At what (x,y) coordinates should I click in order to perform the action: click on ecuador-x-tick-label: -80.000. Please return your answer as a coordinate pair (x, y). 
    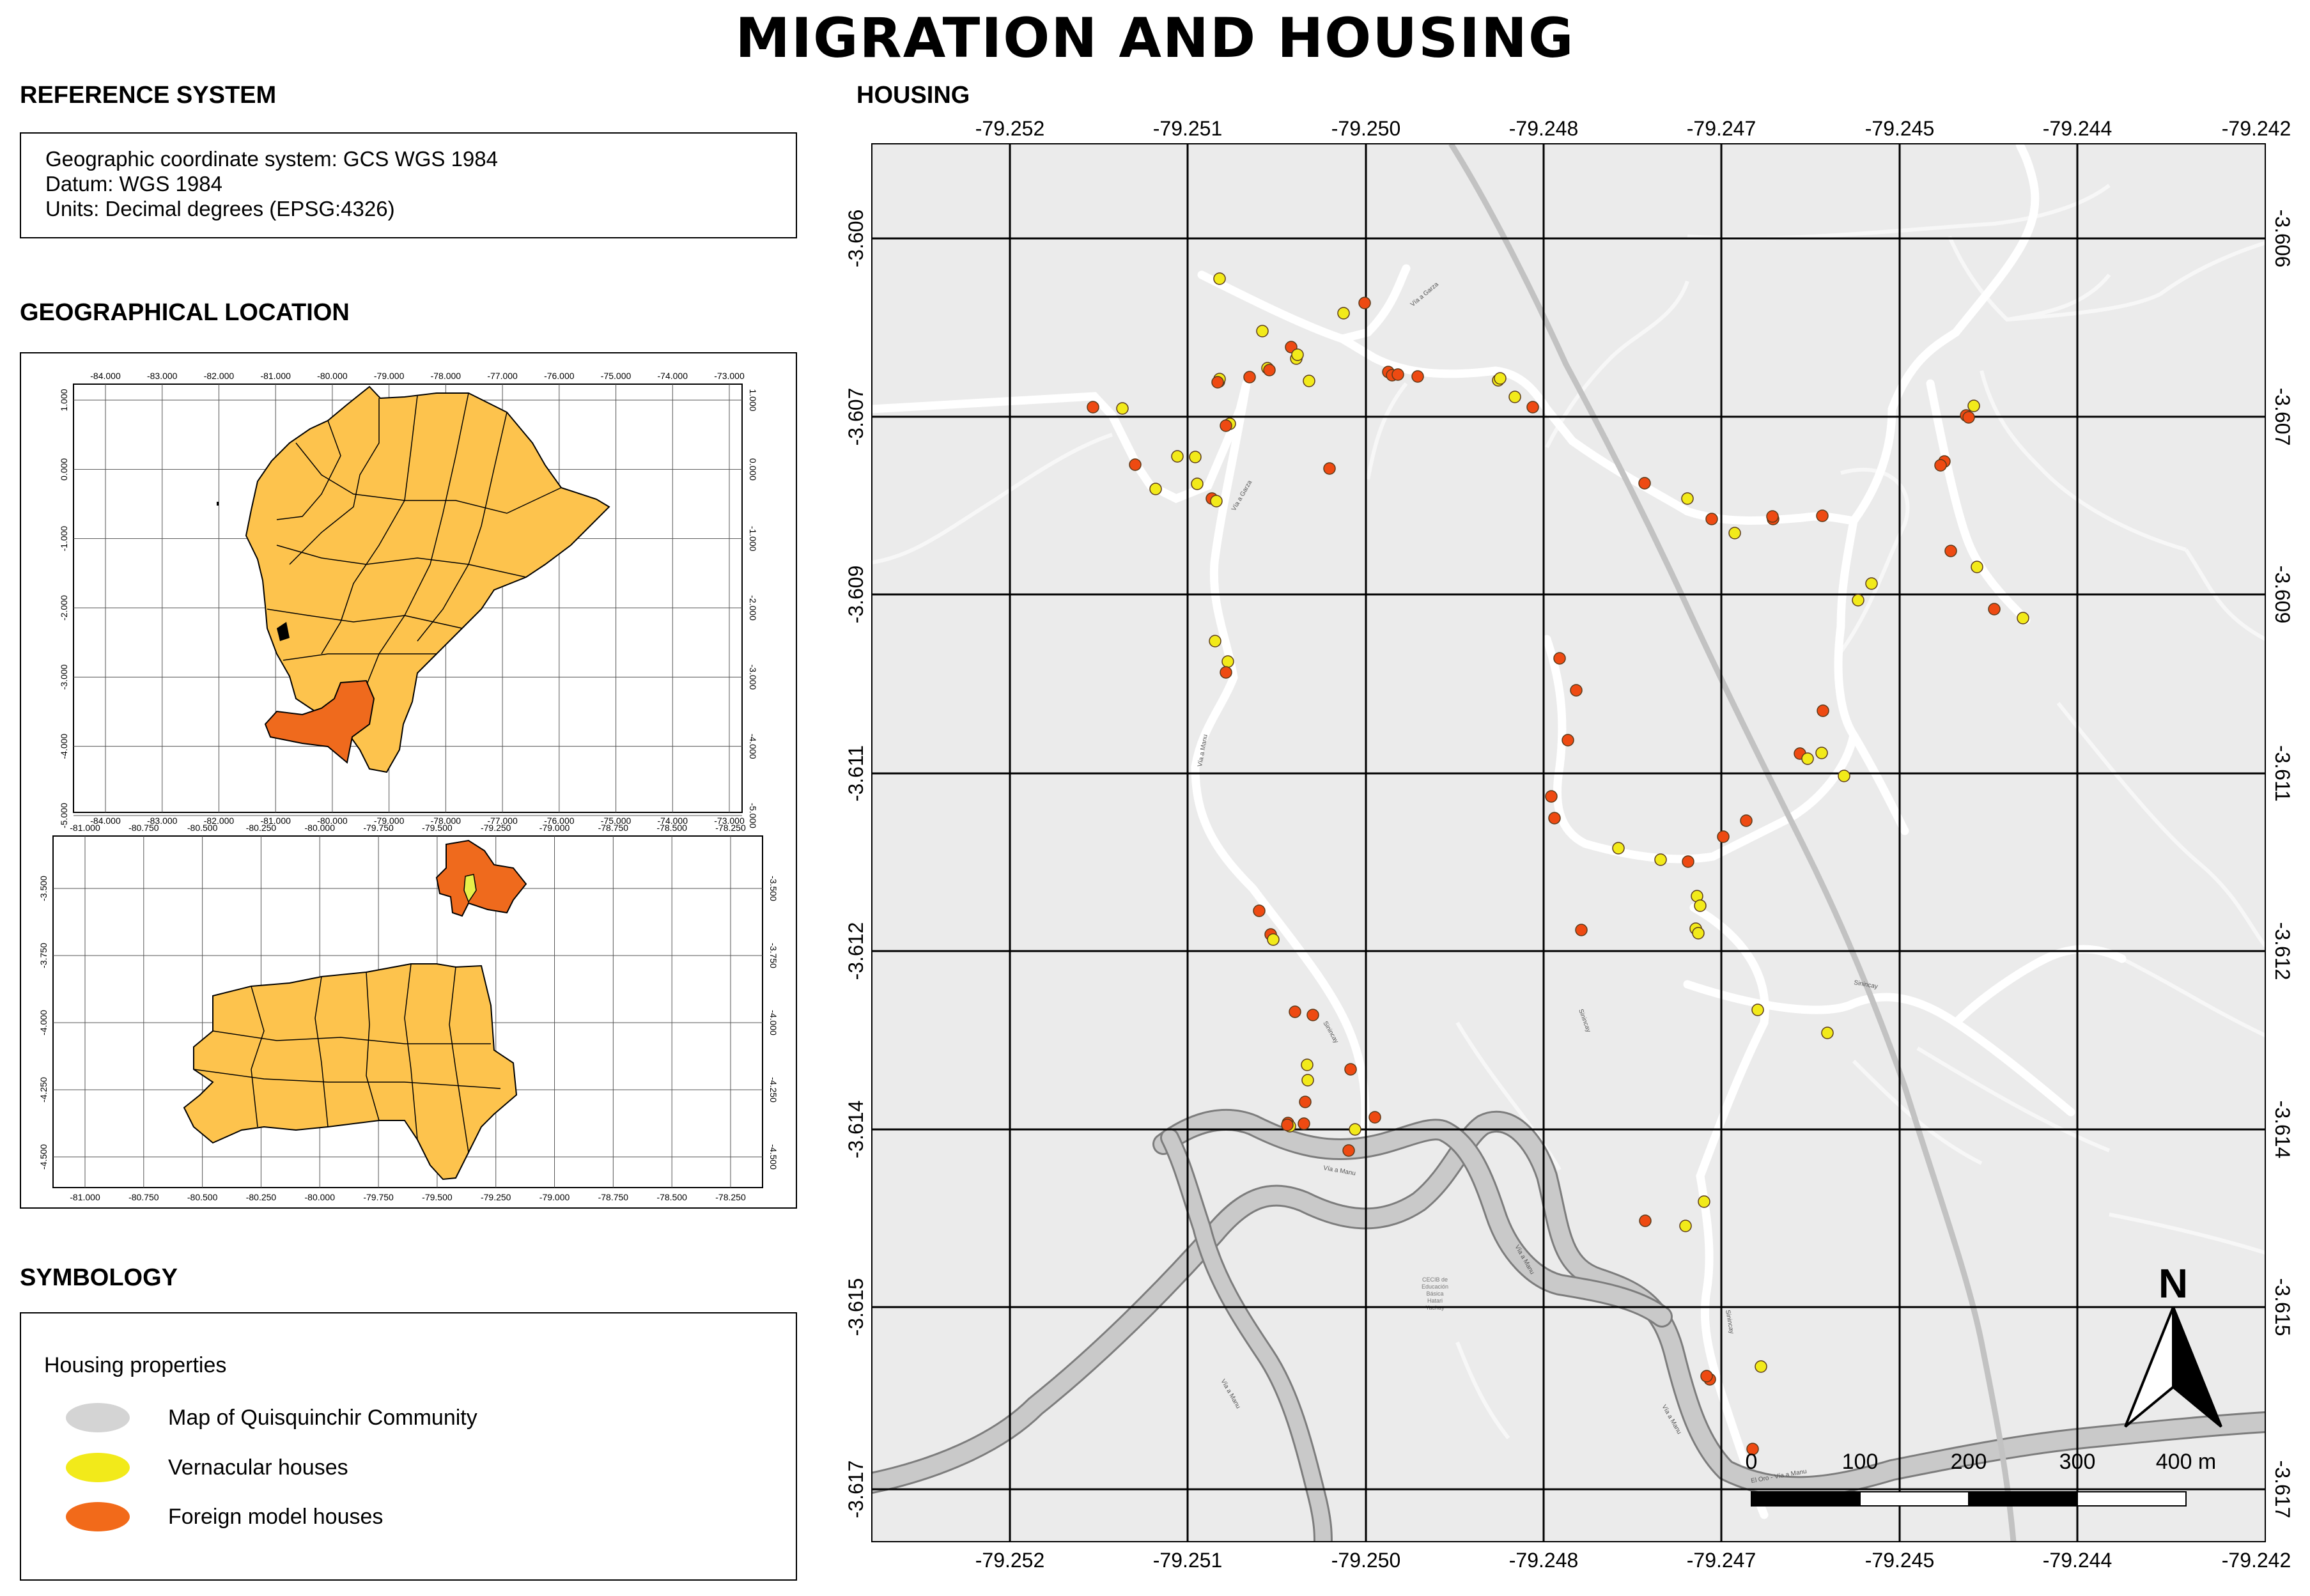
    Looking at the image, I should click on (332, 821).